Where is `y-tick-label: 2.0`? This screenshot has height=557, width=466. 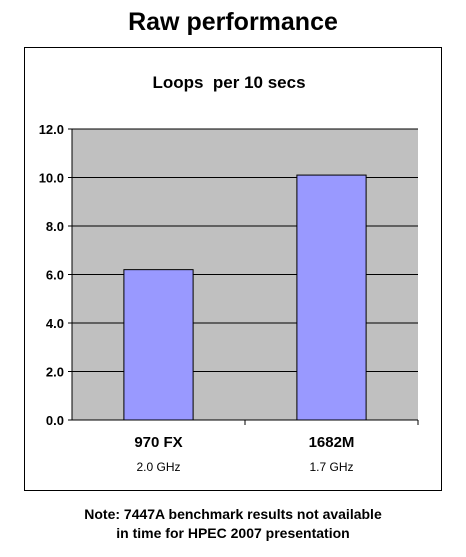
y-tick-label: 2.0 is located at coordinates (55, 372).